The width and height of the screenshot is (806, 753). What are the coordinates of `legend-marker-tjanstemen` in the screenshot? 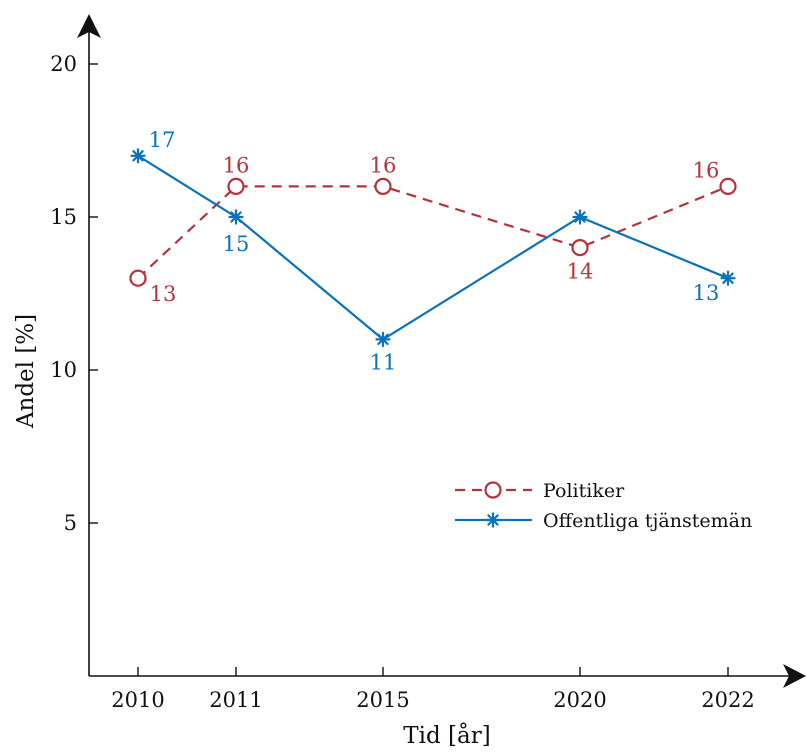 It's located at (493, 520).